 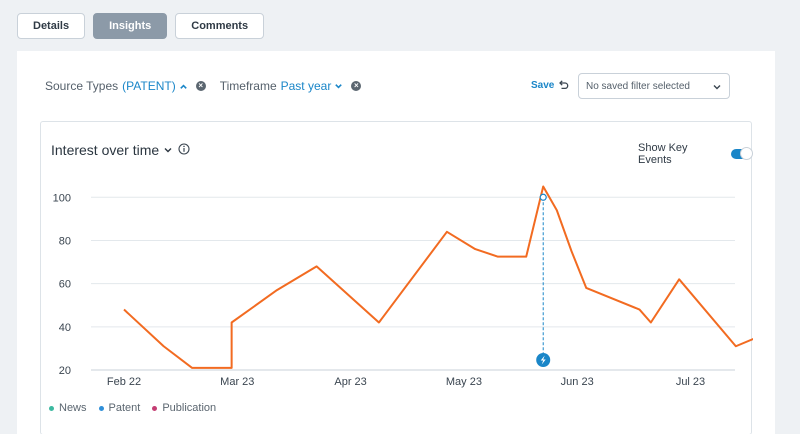 What do you see at coordinates (464, 382) in the screenshot?
I see `x-tick-label: May 23` at bounding box center [464, 382].